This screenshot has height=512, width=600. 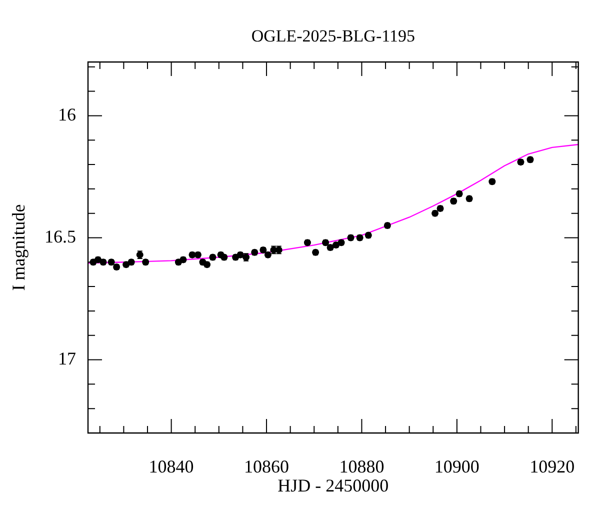 I want to click on x-tick-label: 10840, so click(x=171, y=466).